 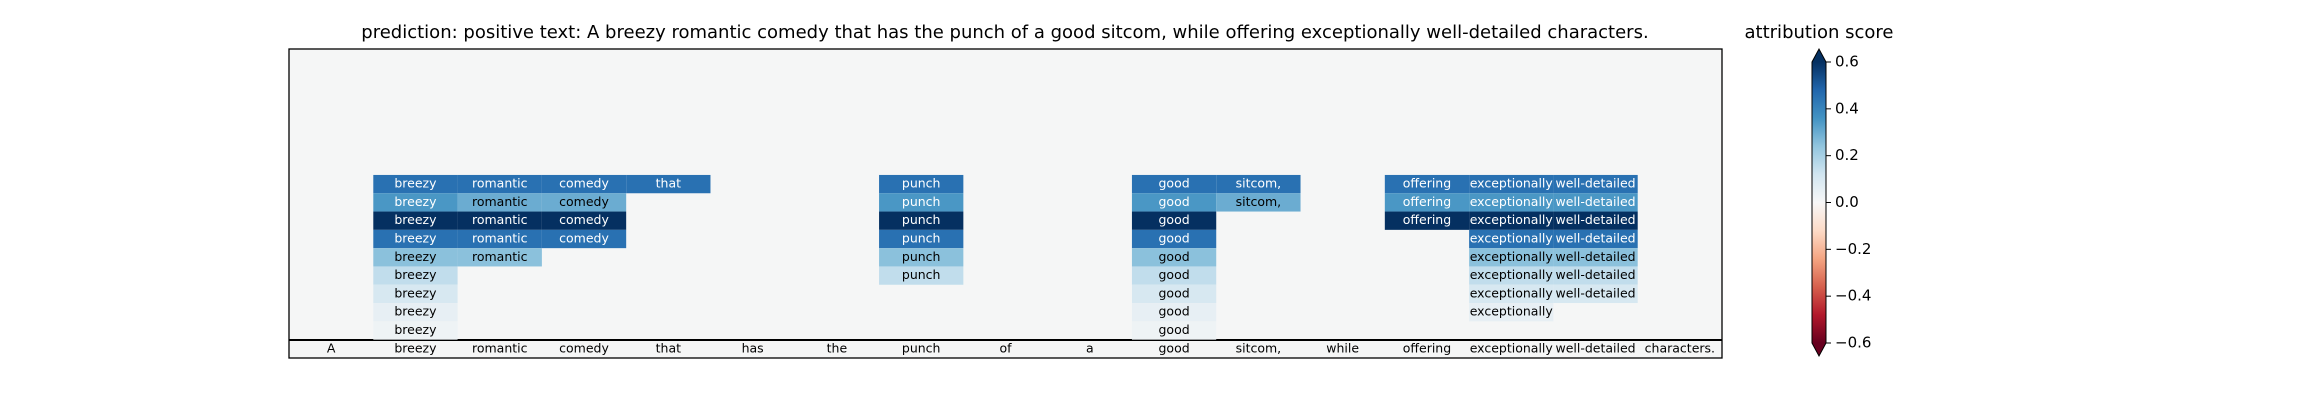 What do you see at coordinates (1595, 348) in the screenshot?
I see `token-label: well-detailed` at bounding box center [1595, 348].